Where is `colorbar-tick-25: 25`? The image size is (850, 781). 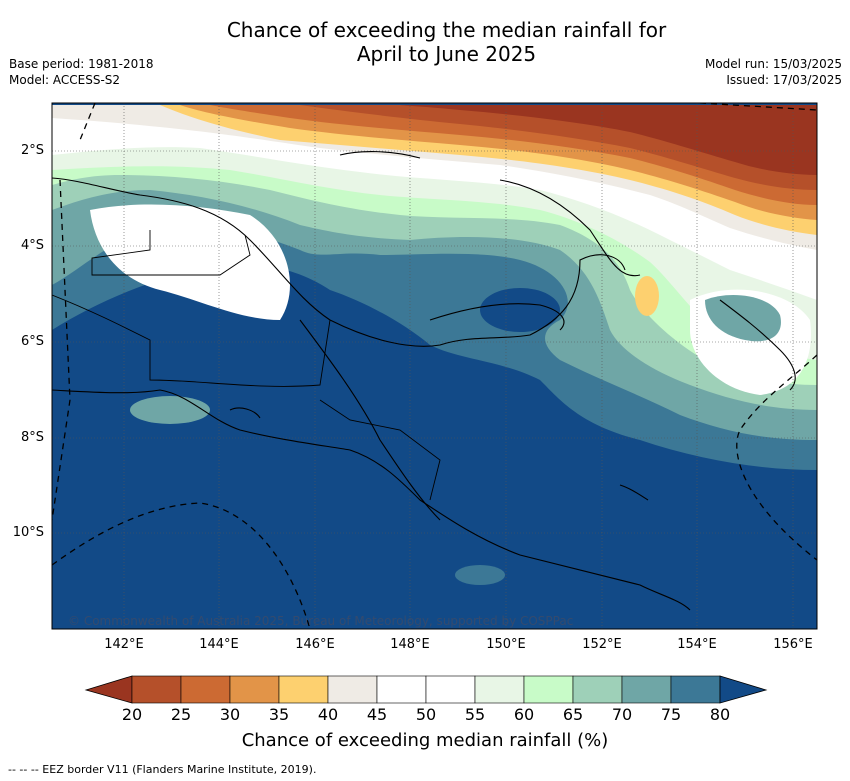 colorbar-tick-25: 25 is located at coordinates (181, 714).